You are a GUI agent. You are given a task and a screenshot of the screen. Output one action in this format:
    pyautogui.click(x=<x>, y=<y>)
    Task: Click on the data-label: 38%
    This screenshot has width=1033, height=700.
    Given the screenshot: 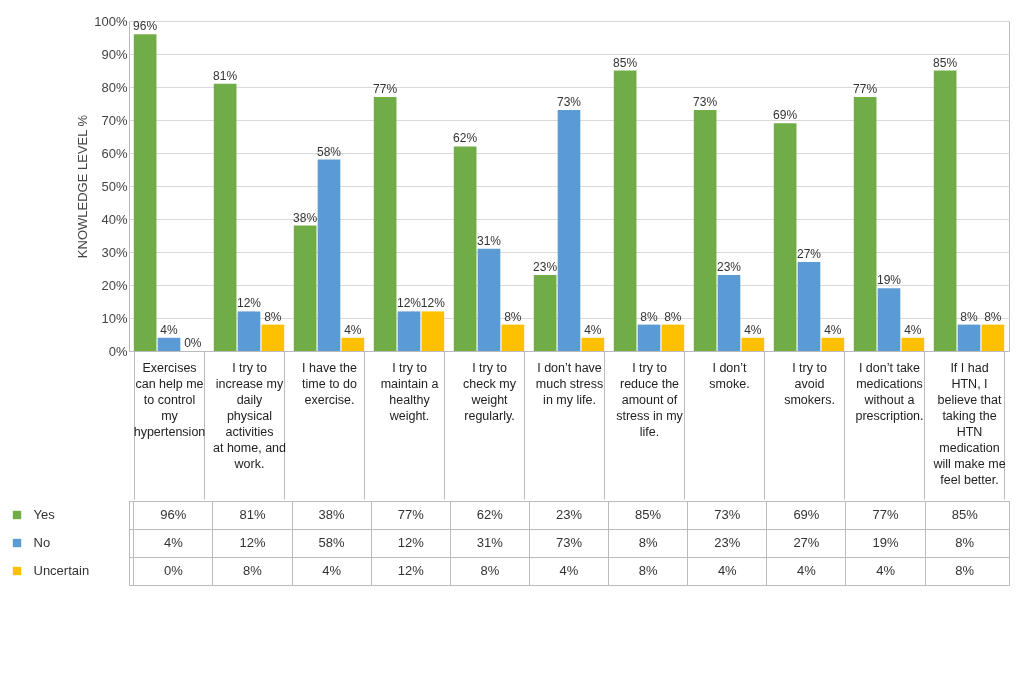 What is the action you would take?
    pyautogui.click(x=332, y=514)
    